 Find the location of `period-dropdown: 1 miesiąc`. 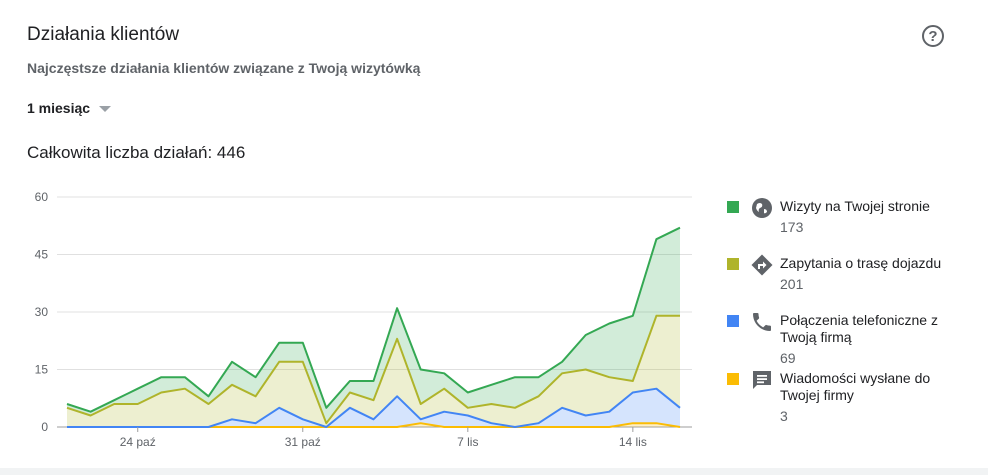

period-dropdown: 1 miesiąc is located at coordinates (69, 108).